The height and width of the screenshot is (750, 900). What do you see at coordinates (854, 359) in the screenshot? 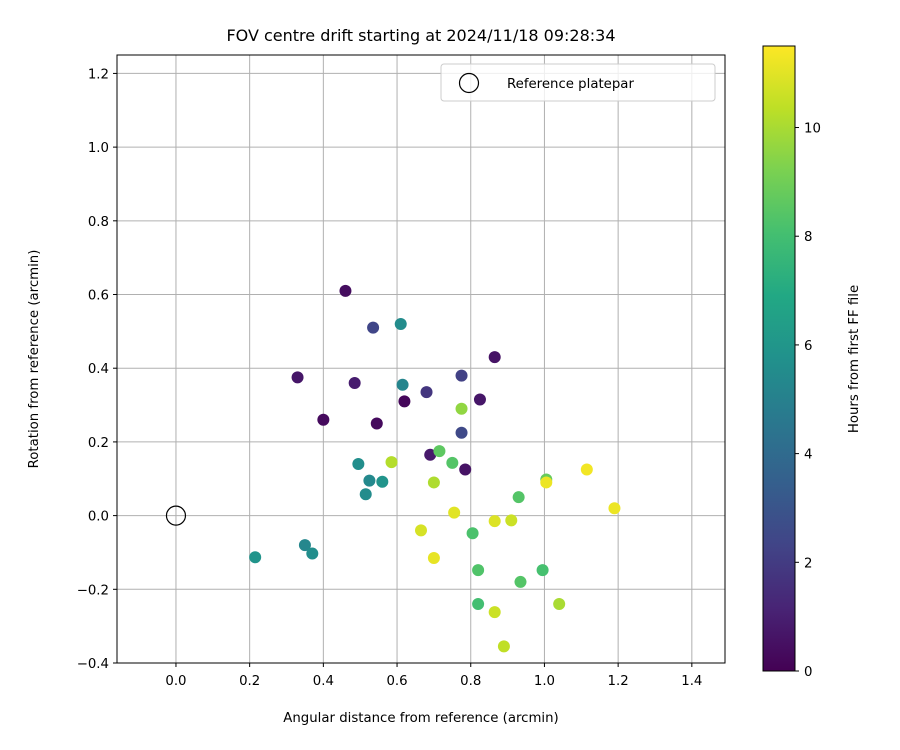
I see `colorbar-label: Hours from first FF file` at bounding box center [854, 359].